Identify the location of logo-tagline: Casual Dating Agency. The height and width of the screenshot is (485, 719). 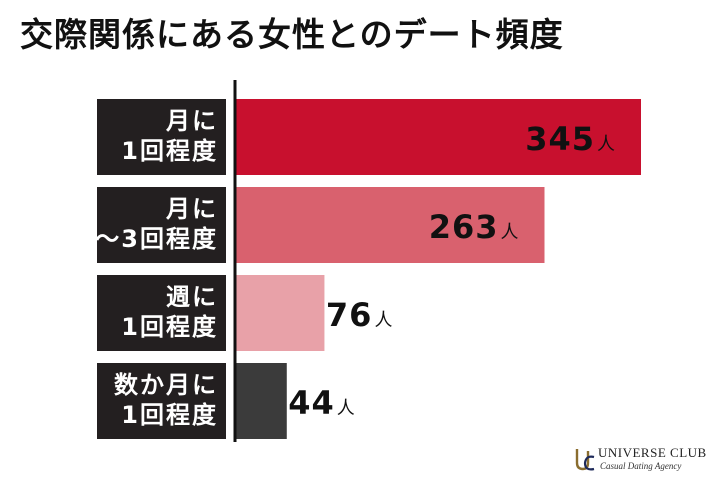
(641, 466).